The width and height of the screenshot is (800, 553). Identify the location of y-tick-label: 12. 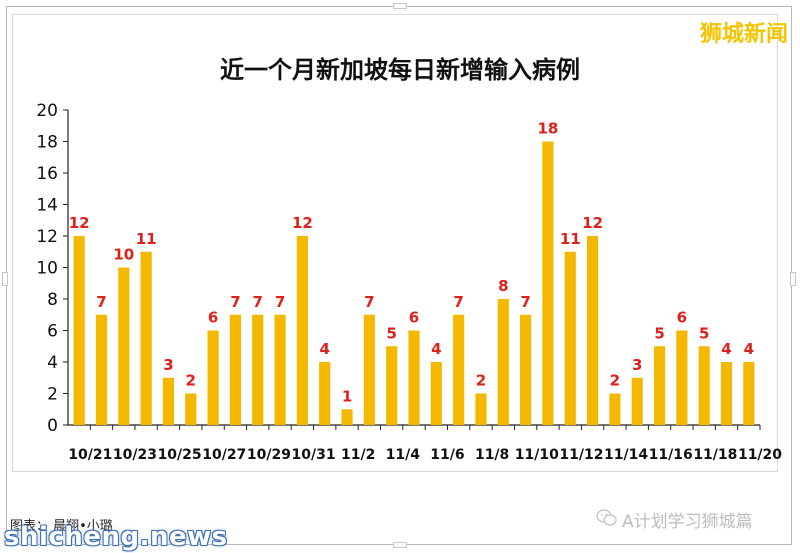
(47, 237).